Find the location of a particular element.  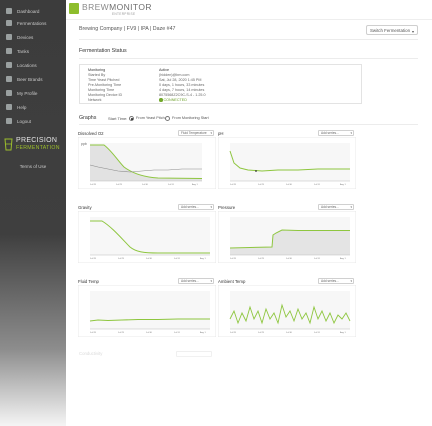

radio-from-yeast-pitch is located at coordinates (131, 118).